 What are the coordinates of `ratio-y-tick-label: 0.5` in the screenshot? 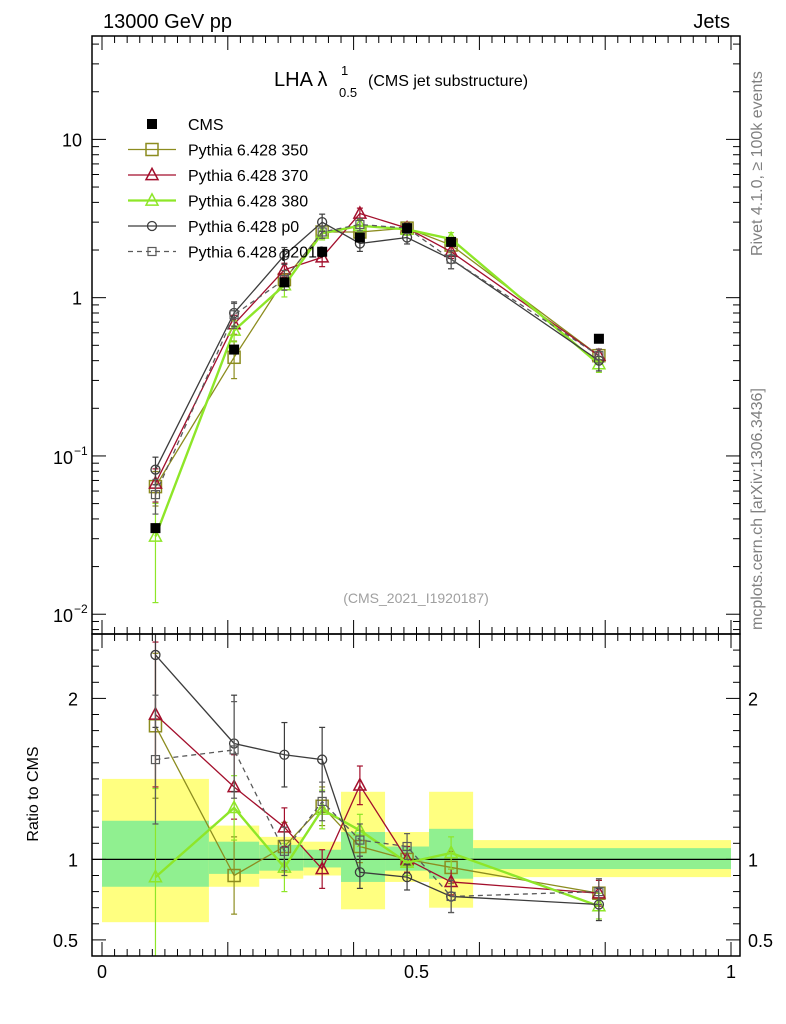 It's located at (65, 941).